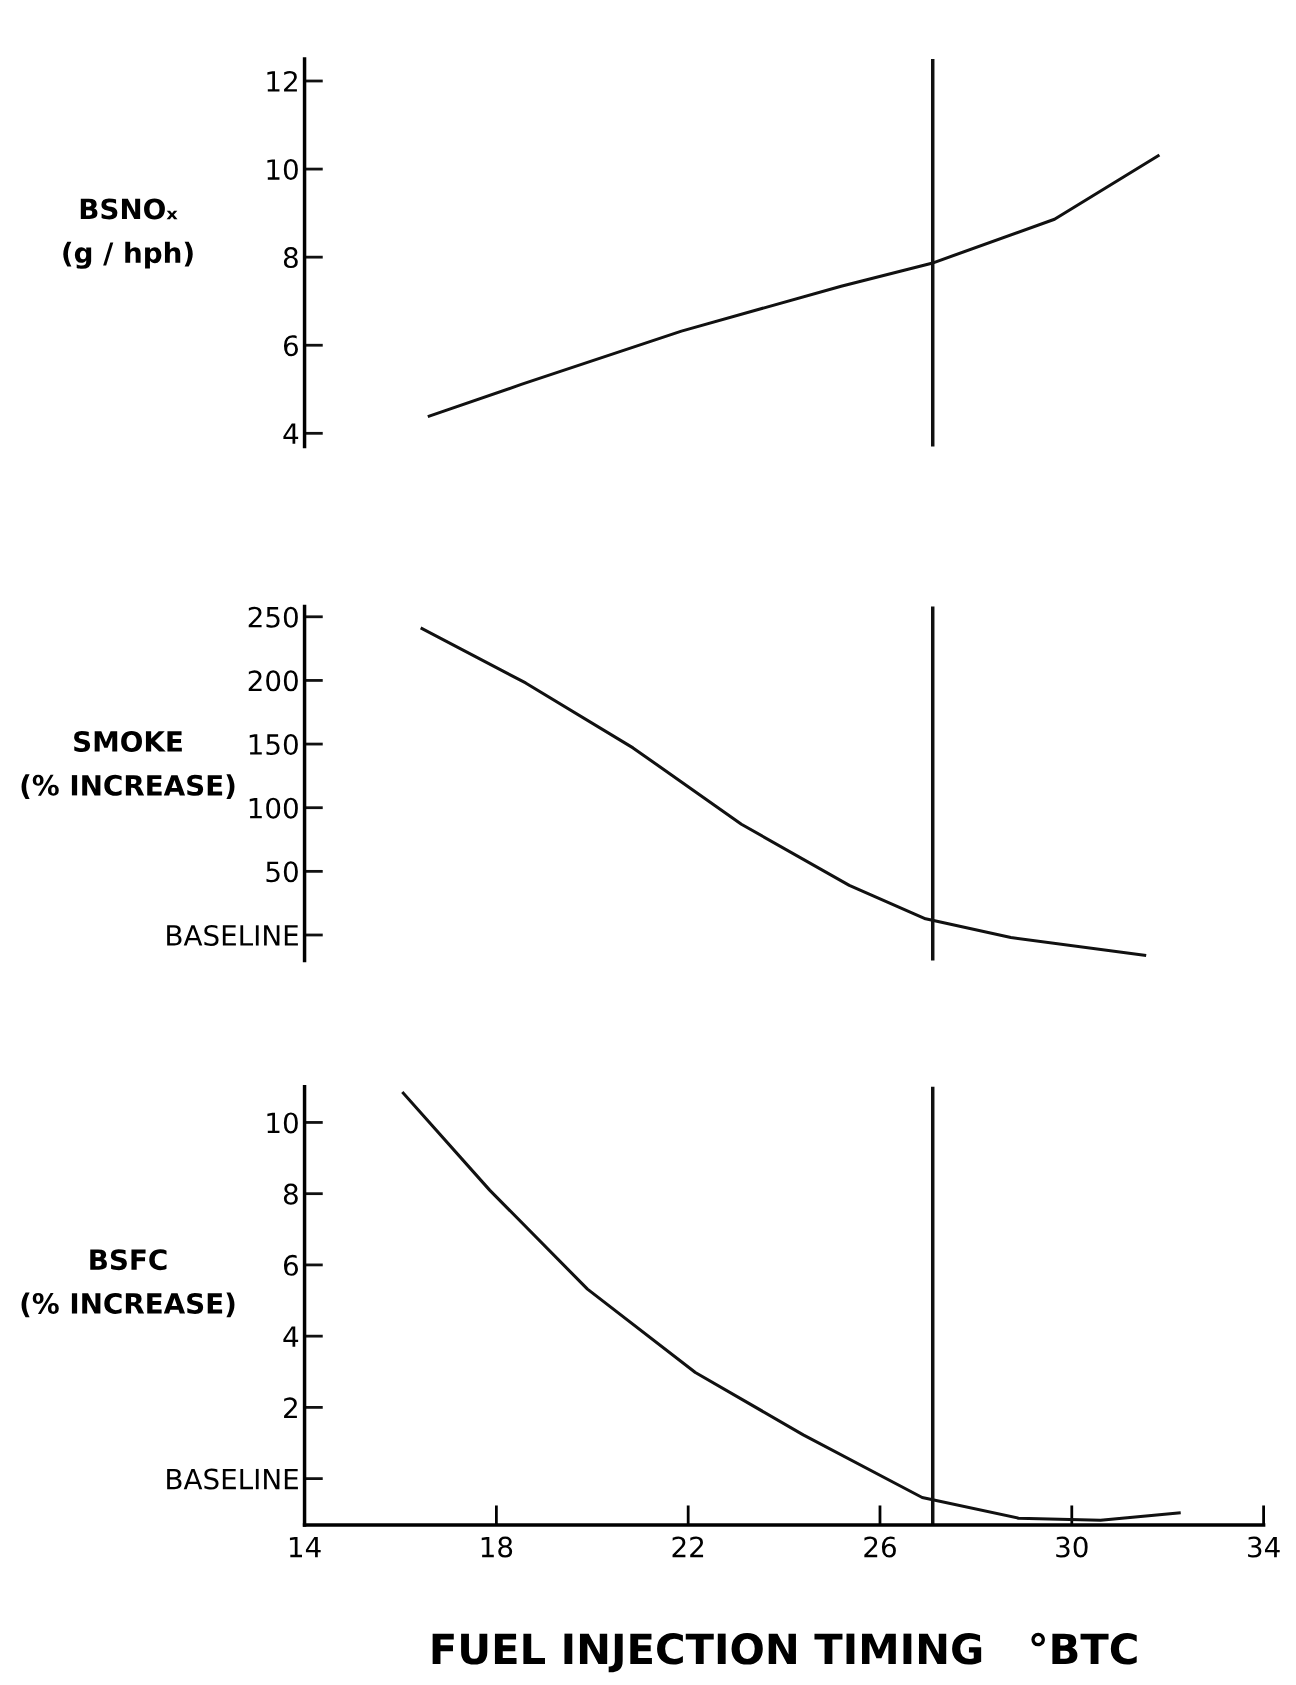  Describe the element at coordinates (880, 1547) in the screenshot. I see `x-tick-label: 26` at that location.